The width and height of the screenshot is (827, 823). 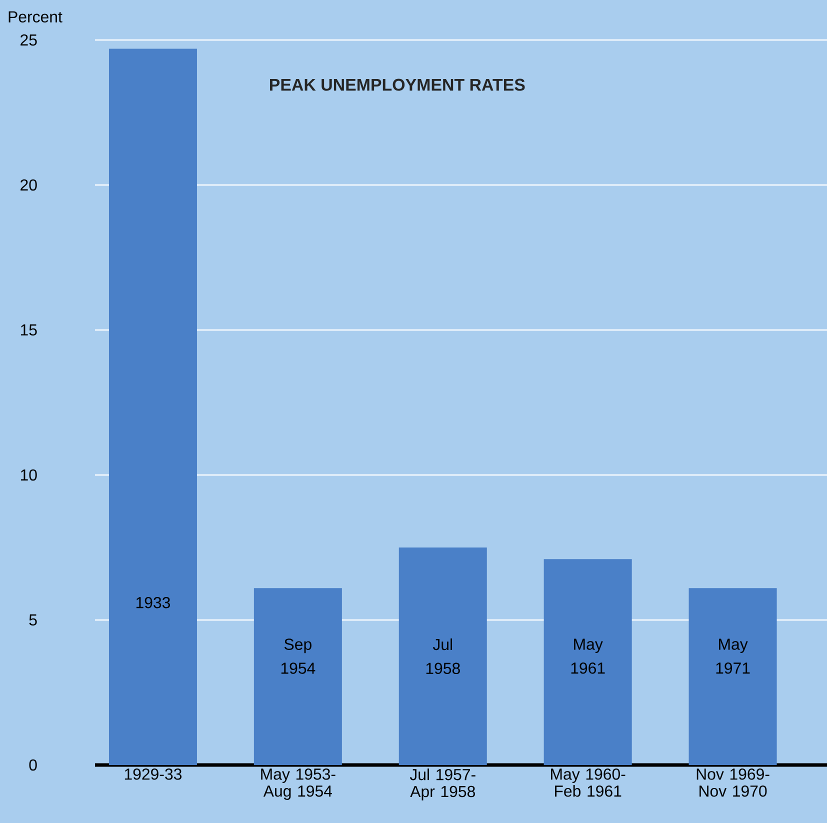 What do you see at coordinates (35, 16) in the screenshot?
I see `y-axis-title: Percent` at bounding box center [35, 16].